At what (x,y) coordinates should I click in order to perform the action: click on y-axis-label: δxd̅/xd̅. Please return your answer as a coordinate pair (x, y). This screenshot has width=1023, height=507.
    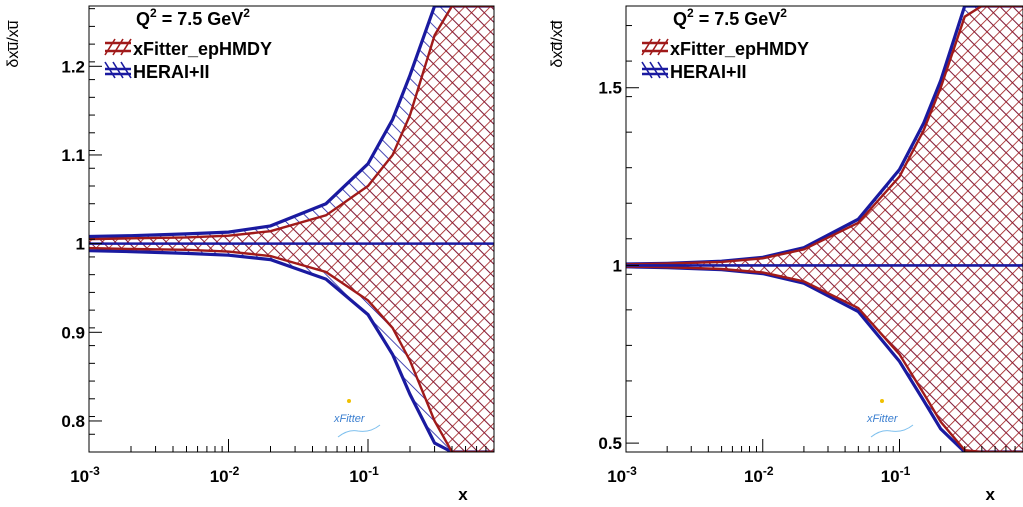
    Looking at the image, I should click on (557, 43).